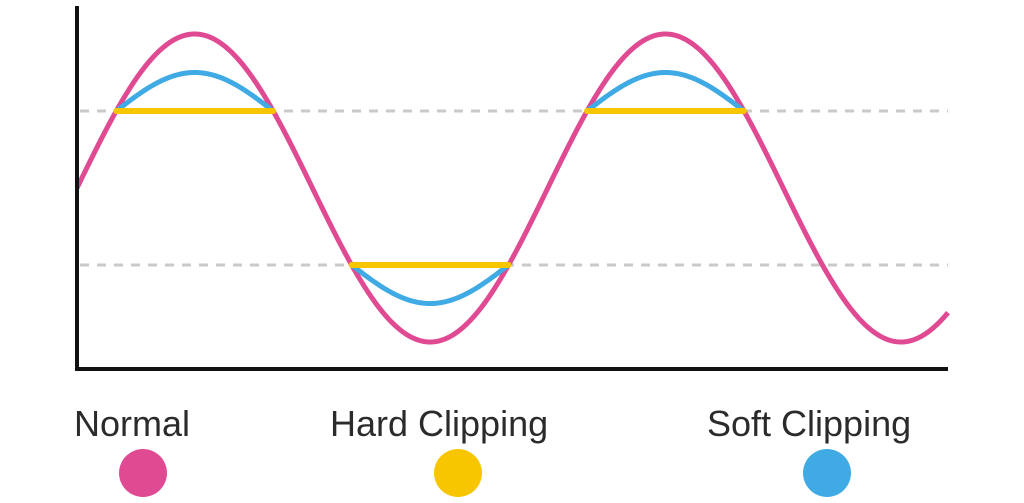  I want to click on legend-dot-normal, so click(143, 473).